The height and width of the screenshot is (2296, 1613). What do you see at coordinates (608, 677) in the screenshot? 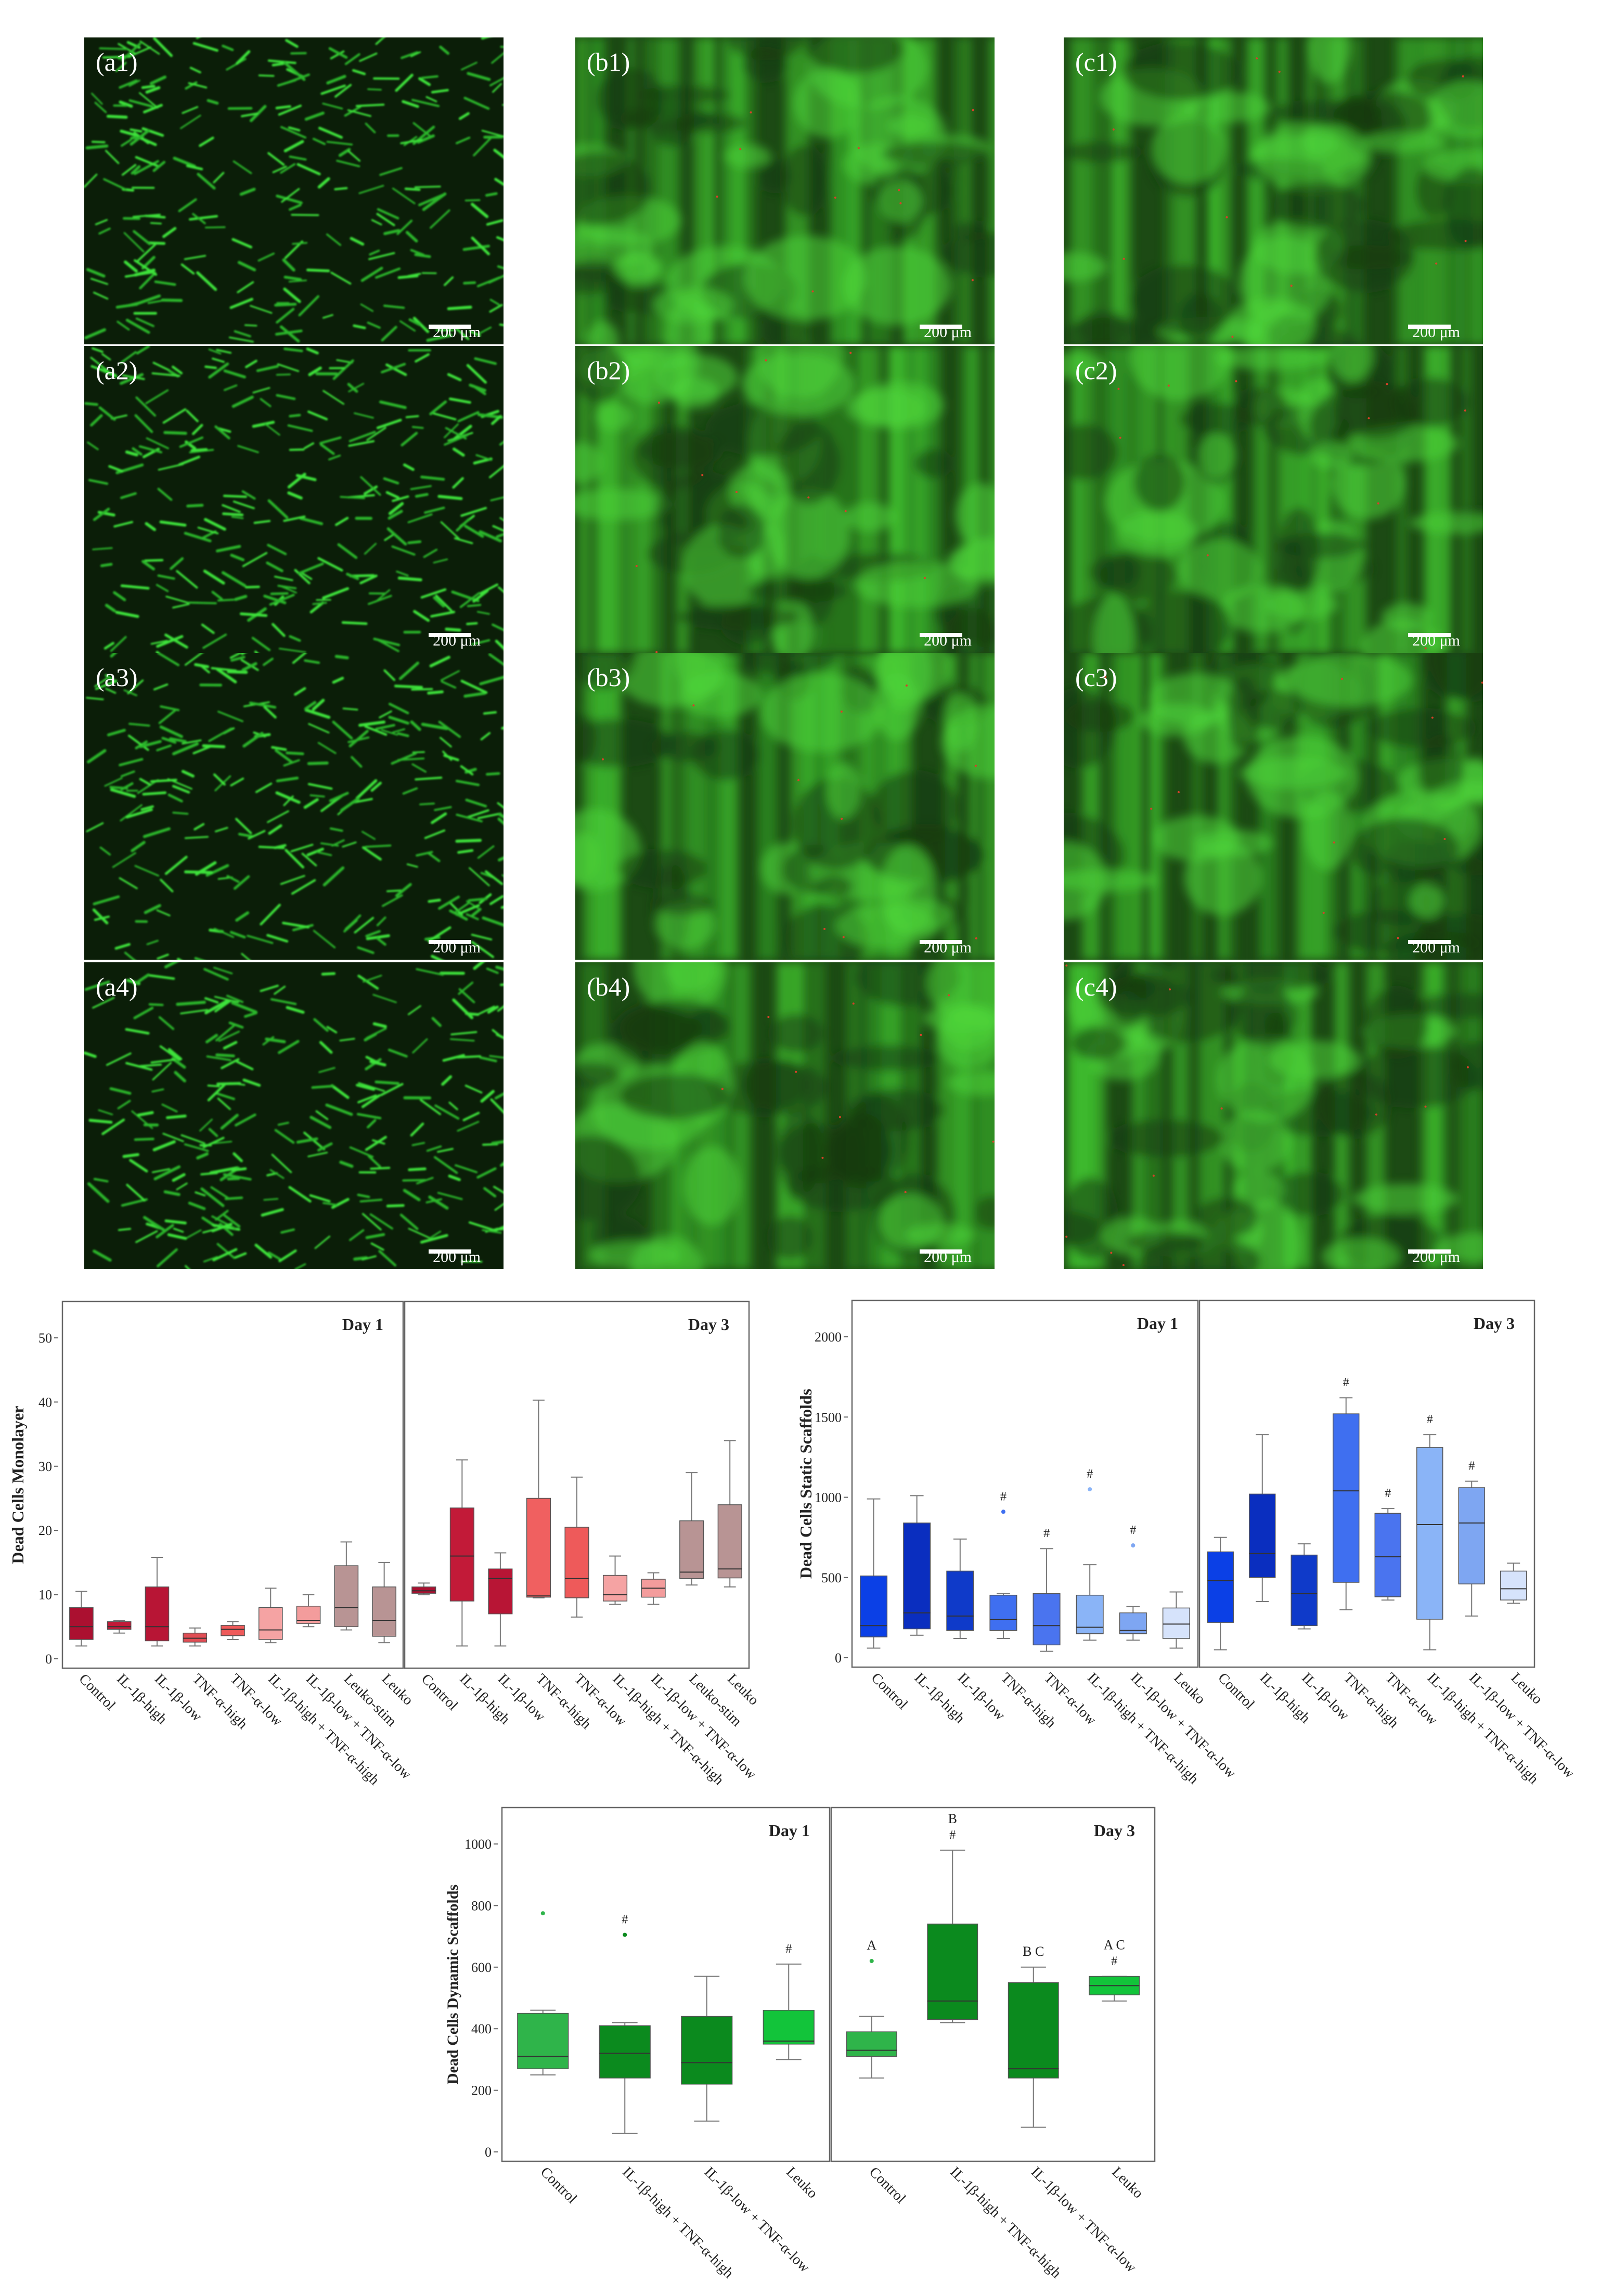
I see `panel-label: (b3)` at bounding box center [608, 677].